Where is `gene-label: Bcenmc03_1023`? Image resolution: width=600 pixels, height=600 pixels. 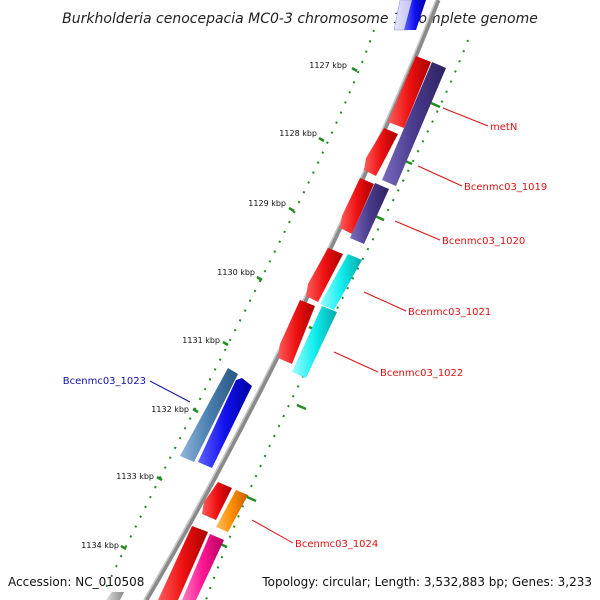
gene-label: Bcenmc03_1023 is located at coordinates (104, 381).